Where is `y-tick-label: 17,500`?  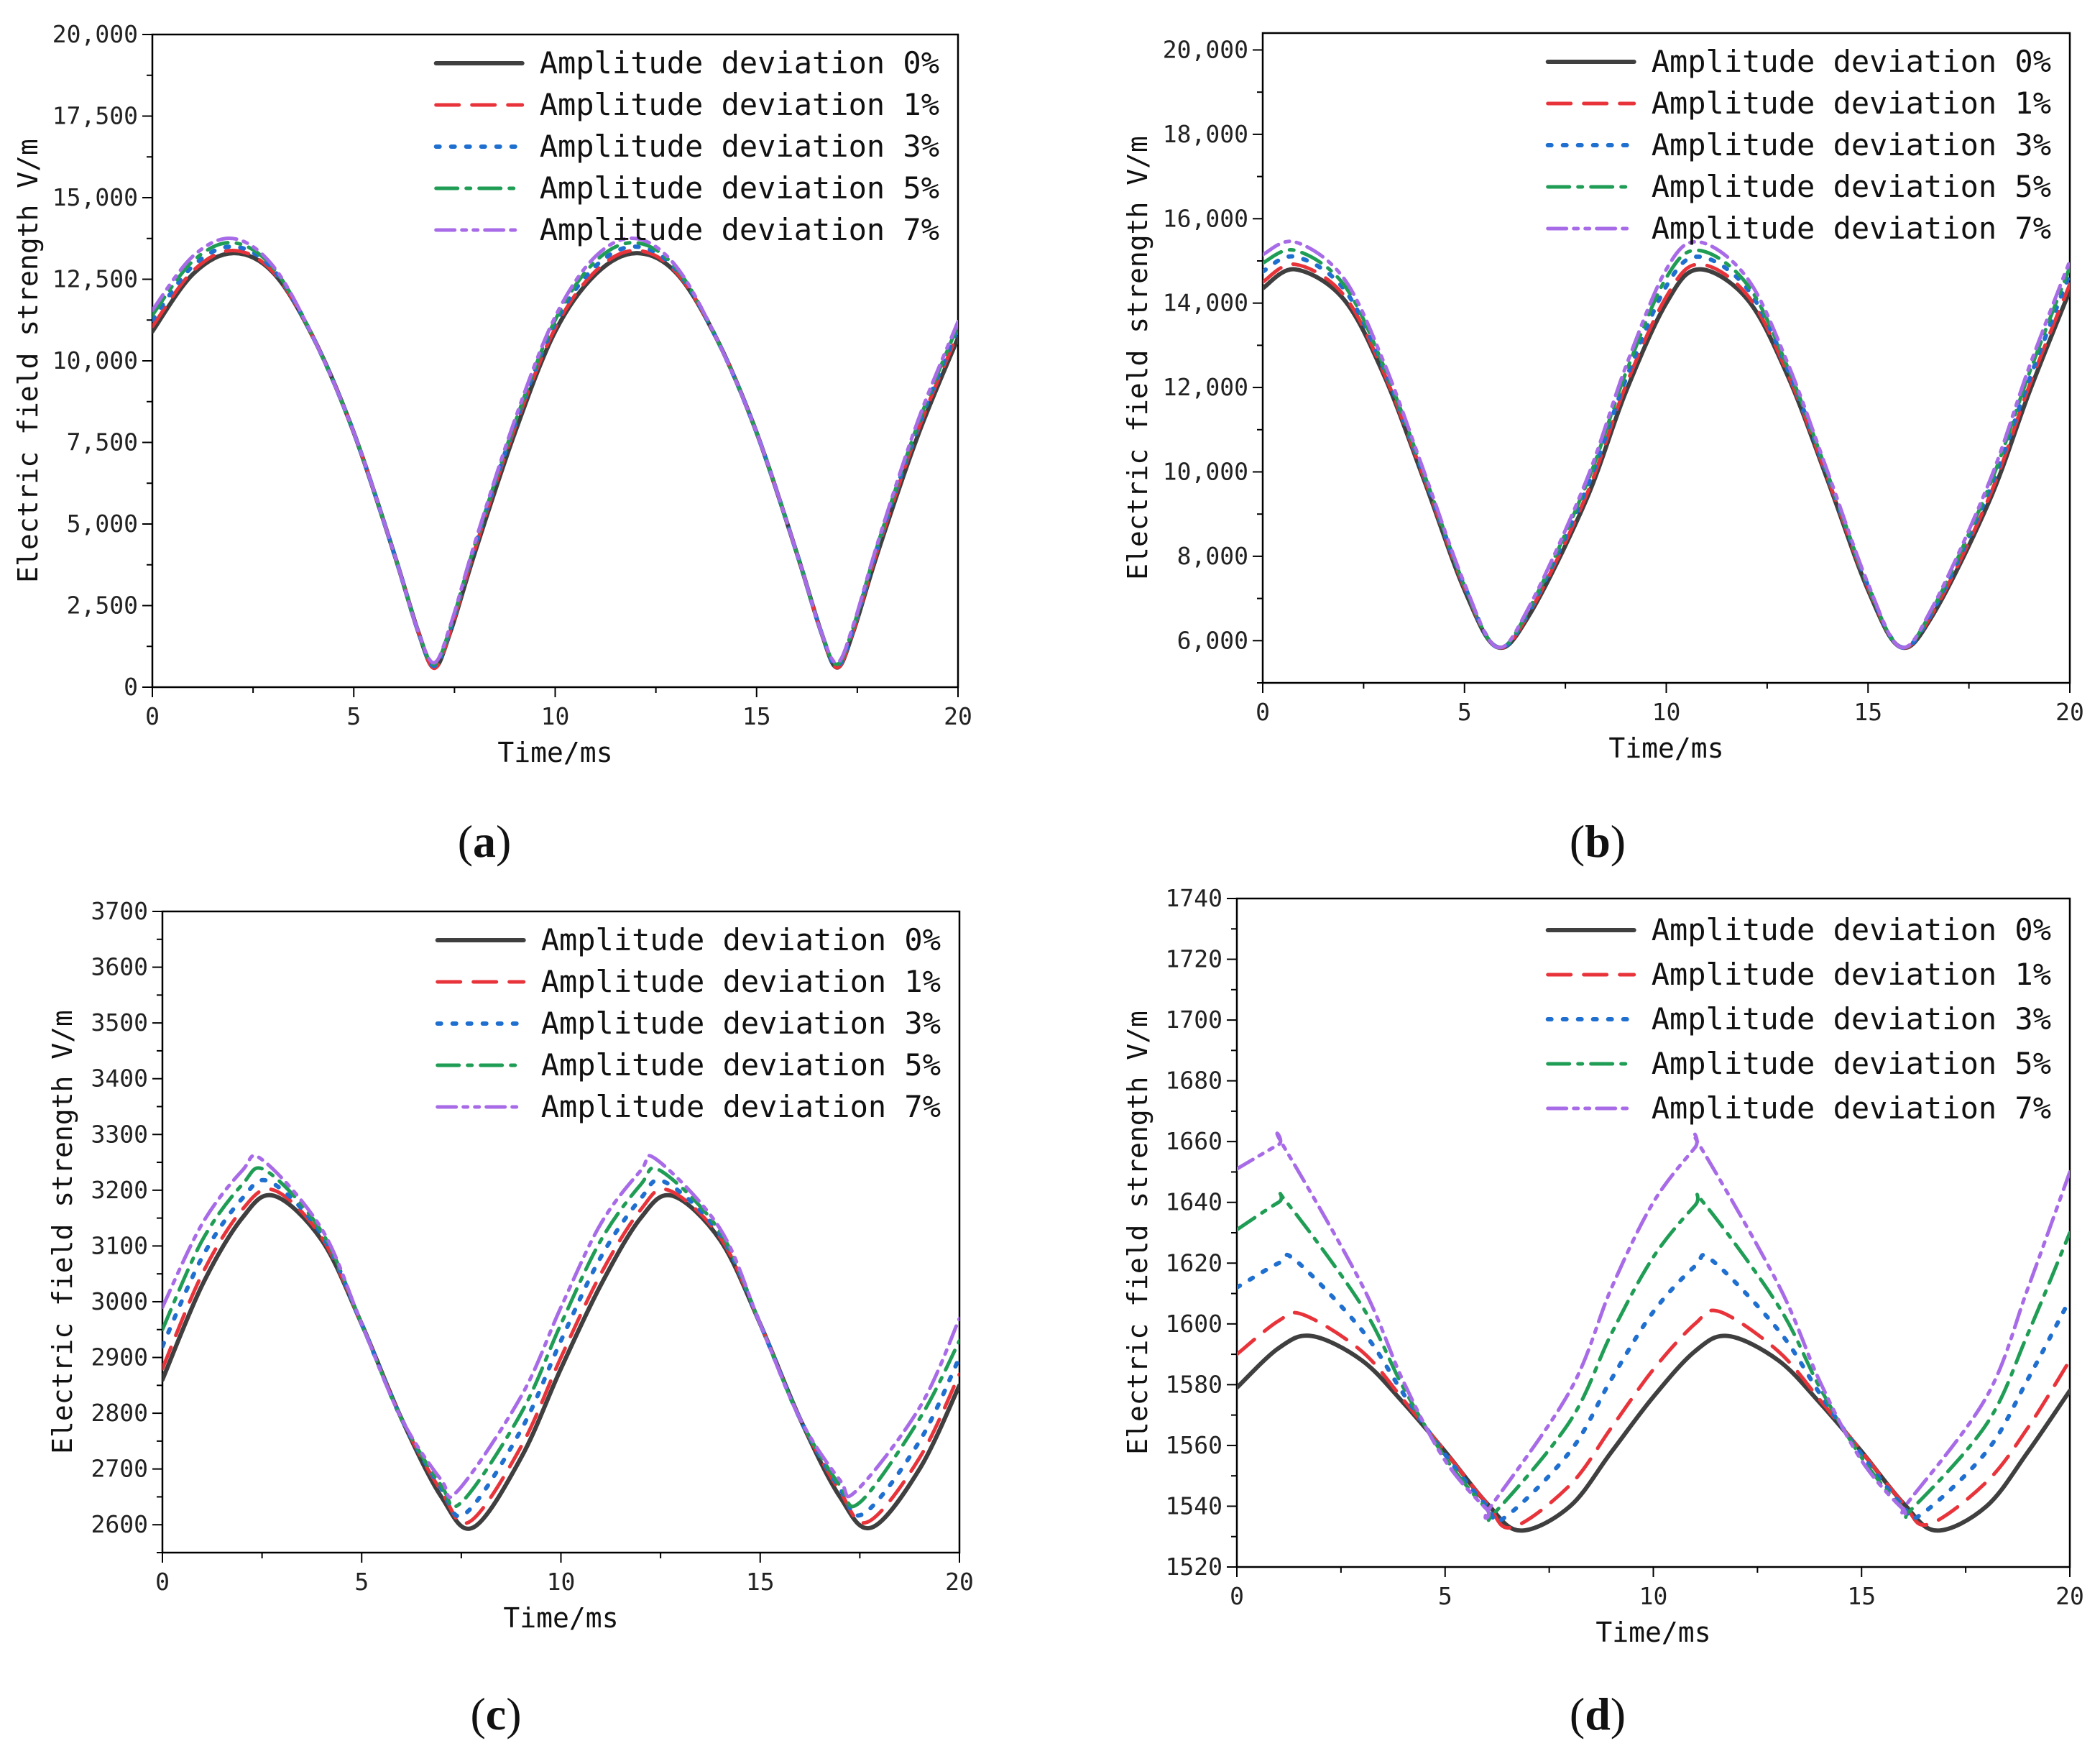 y-tick-label: 17,500 is located at coordinates (95, 116).